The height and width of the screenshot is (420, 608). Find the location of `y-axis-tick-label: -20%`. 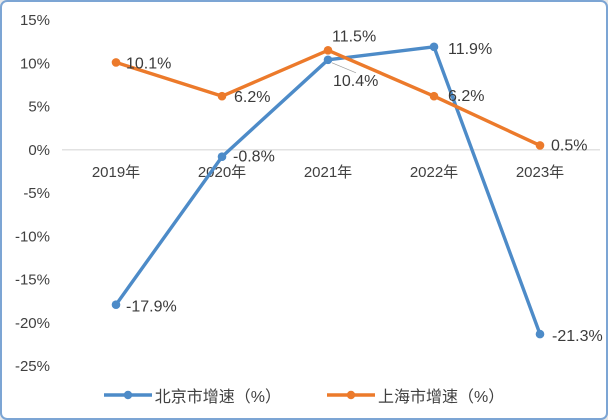

y-axis-tick-label: -20% is located at coordinates (32, 323).